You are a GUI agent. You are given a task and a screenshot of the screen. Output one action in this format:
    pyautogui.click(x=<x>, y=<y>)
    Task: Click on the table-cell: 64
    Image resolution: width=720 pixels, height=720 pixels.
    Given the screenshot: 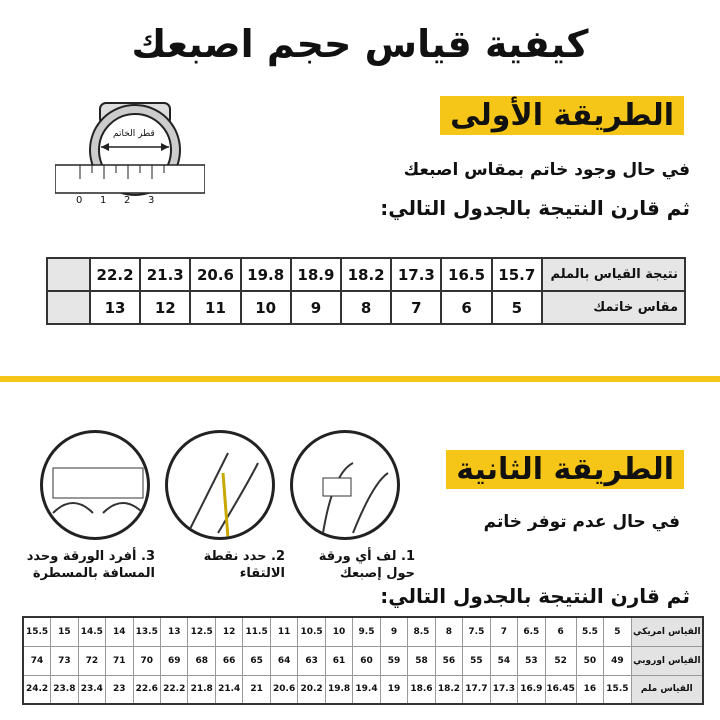 What is the action you would take?
    pyautogui.click(x=284, y=660)
    